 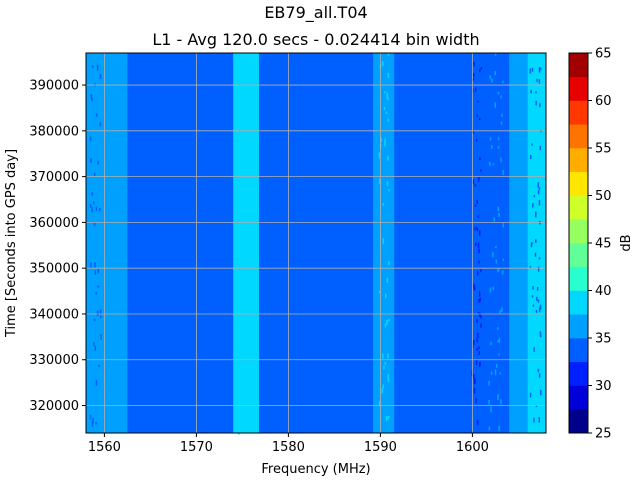 What do you see at coordinates (54, 360) in the screenshot?
I see `y-tick-label: 330000` at bounding box center [54, 360].